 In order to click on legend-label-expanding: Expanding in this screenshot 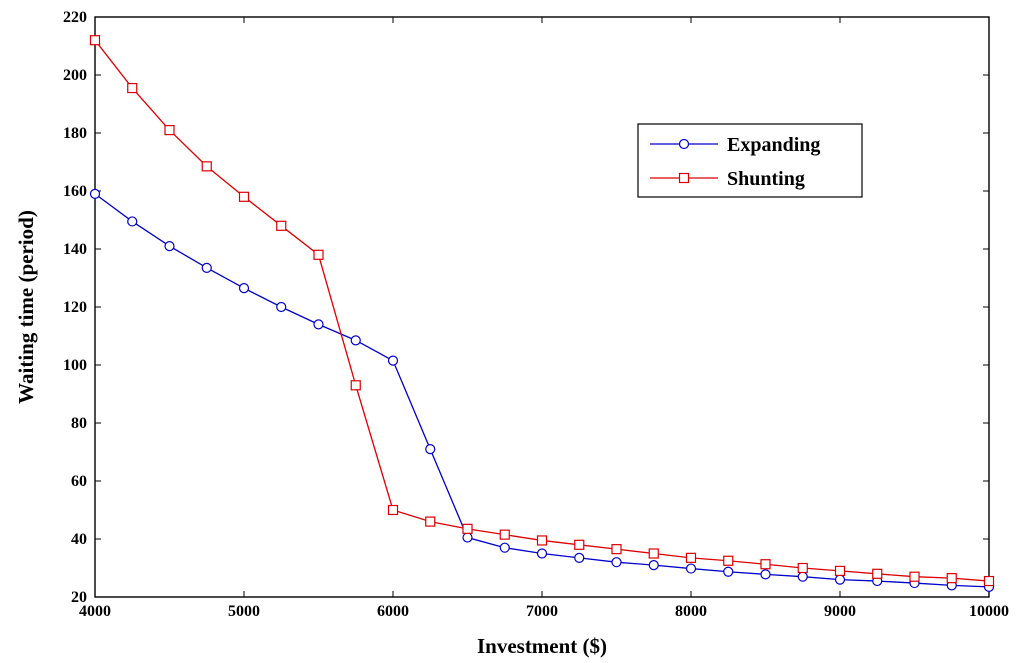, I will do `click(773, 145)`.